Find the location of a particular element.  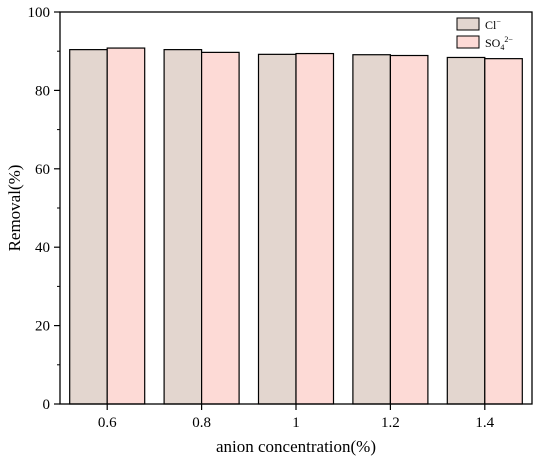

legend-label: SO42− is located at coordinates (499, 43).